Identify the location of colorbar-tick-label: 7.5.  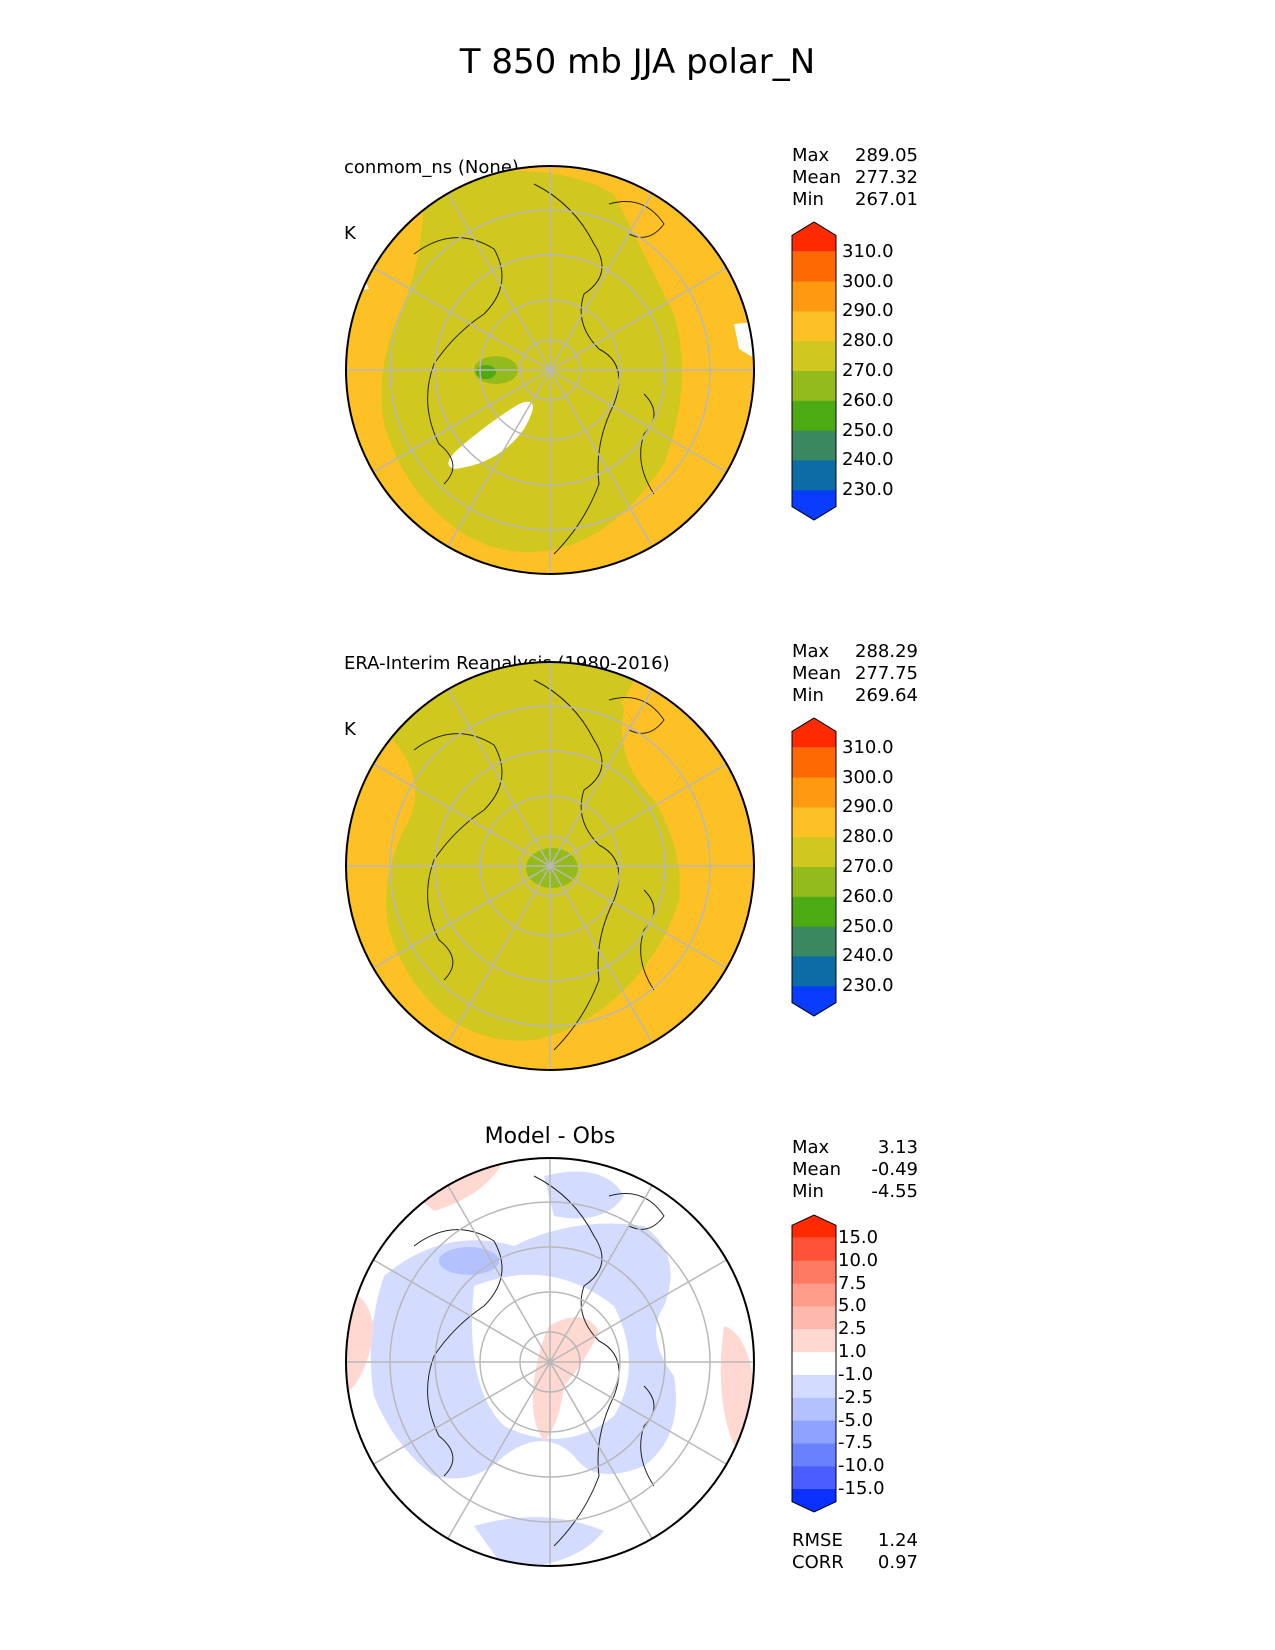
(852, 1283).